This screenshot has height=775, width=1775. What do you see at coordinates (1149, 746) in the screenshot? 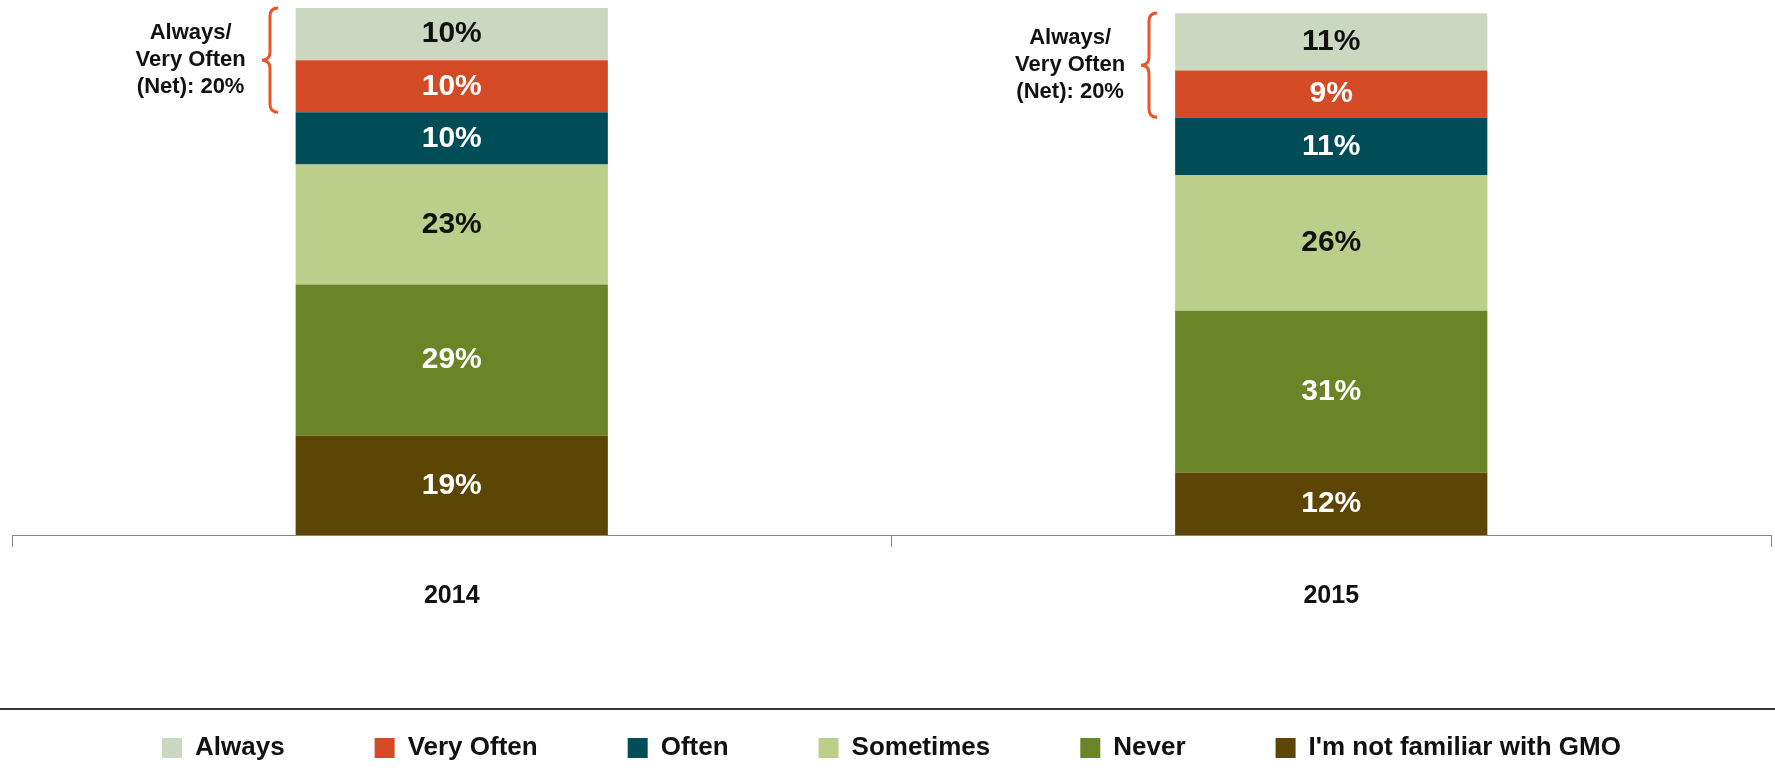
I see `legend-label: Never` at bounding box center [1149, 746].